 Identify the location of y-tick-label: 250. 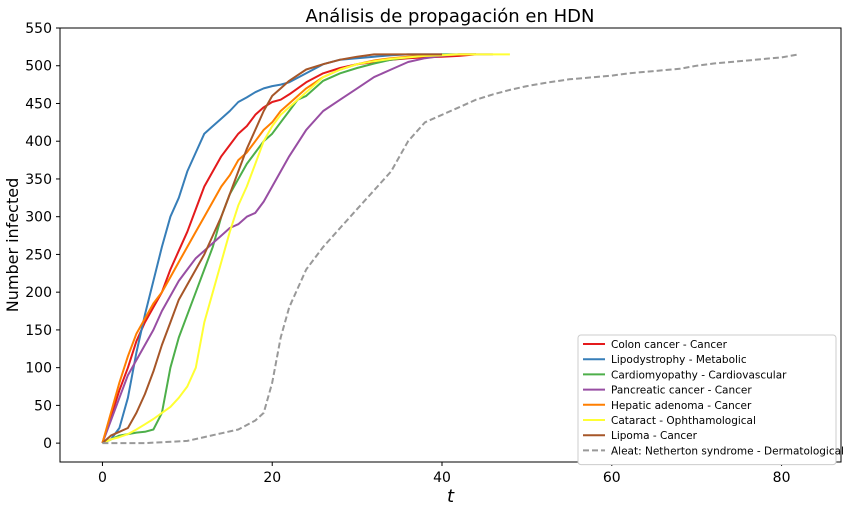
(38, 255).